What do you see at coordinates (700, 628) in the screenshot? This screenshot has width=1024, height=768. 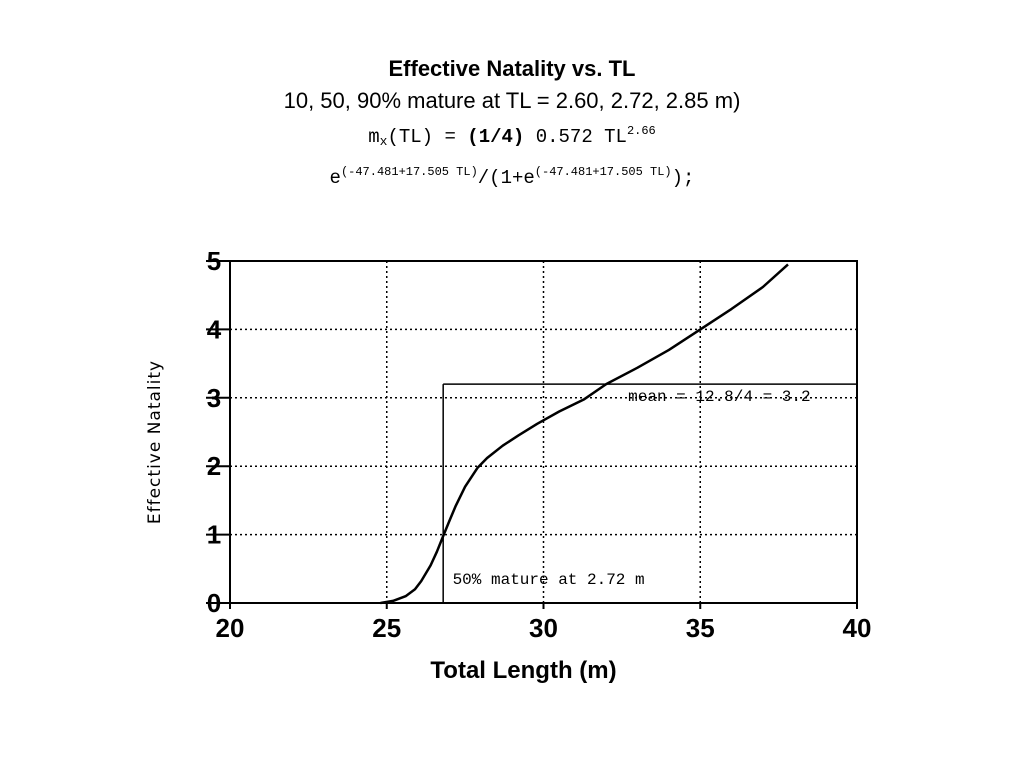 I see `x-tick-label: 35` at bounding box center [700, 628].